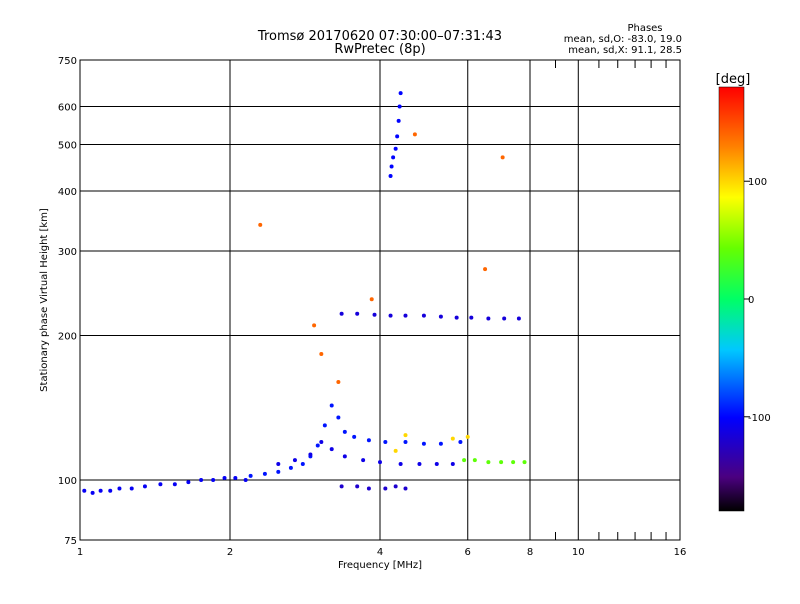 Image resolution: width=800 pixels, height=604 pixels. What do you see at coordinates (230, 552) in the screenshot?
I see `x-tick-label: 2` at bounding box center [230, 552].